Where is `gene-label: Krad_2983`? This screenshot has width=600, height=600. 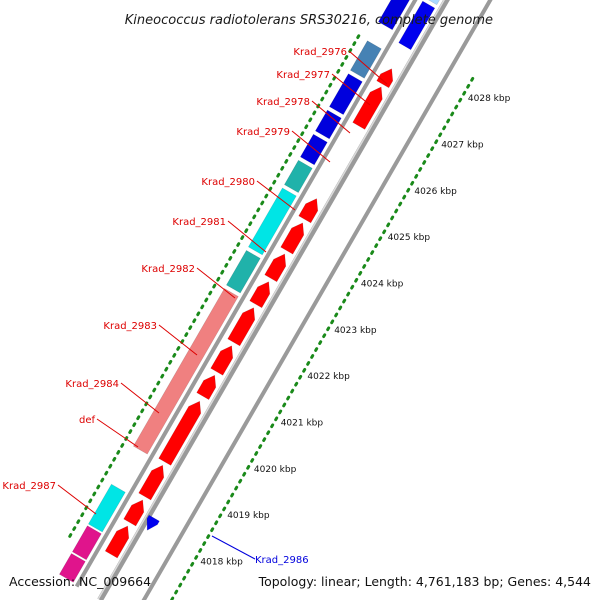 gene-label: Krad_2983 is located at coordinates (130, 326).